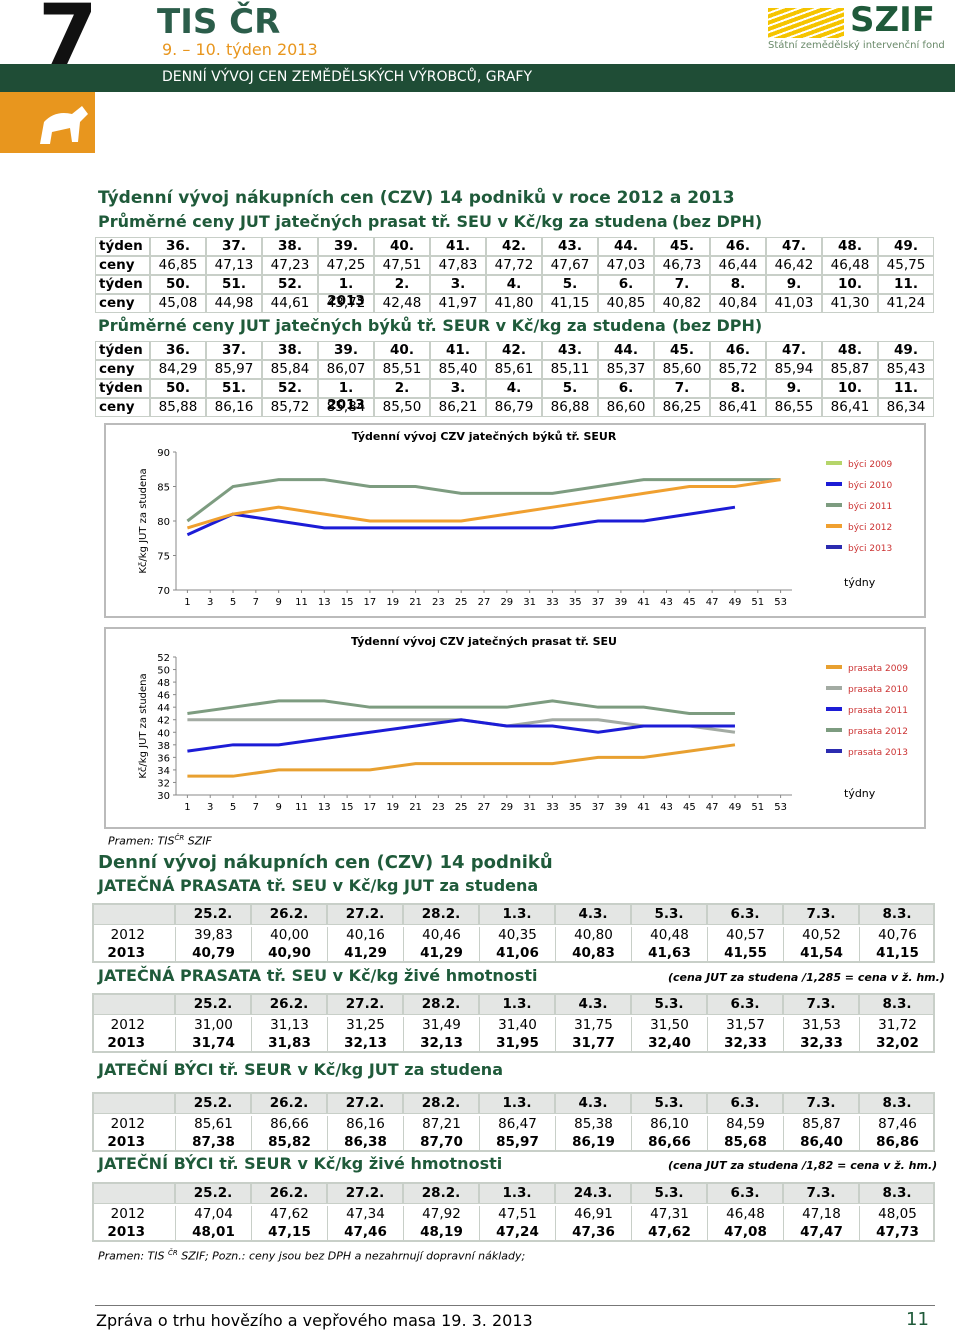 The height and width of the screenshot is (1331, 960). I want to click on table-cell: 45,75, so click(906, 265).